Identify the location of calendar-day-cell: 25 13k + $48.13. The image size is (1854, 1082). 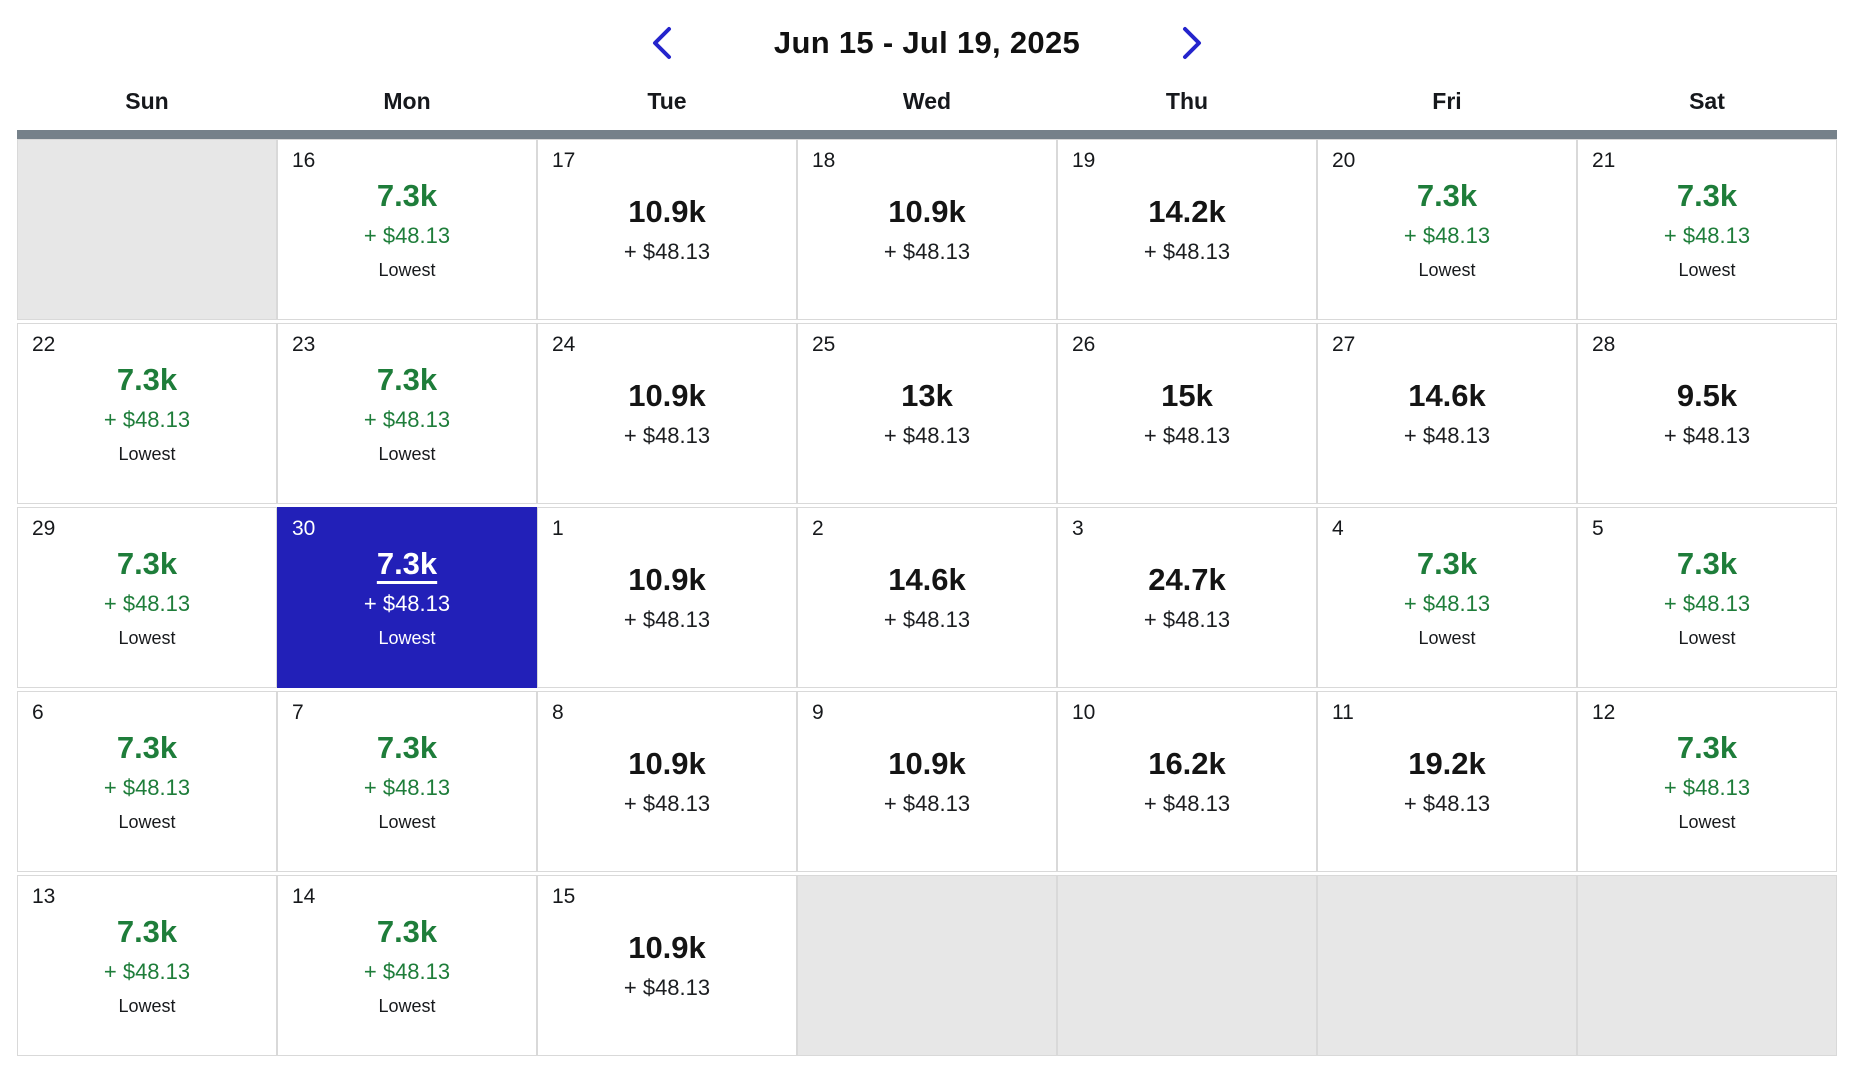
(927, 413).